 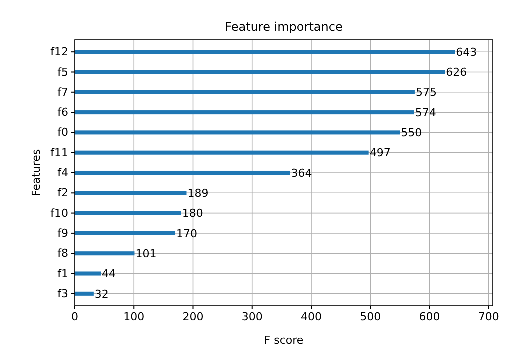 I want to click on y-axis-title: Features, so click(x=36, y=173).